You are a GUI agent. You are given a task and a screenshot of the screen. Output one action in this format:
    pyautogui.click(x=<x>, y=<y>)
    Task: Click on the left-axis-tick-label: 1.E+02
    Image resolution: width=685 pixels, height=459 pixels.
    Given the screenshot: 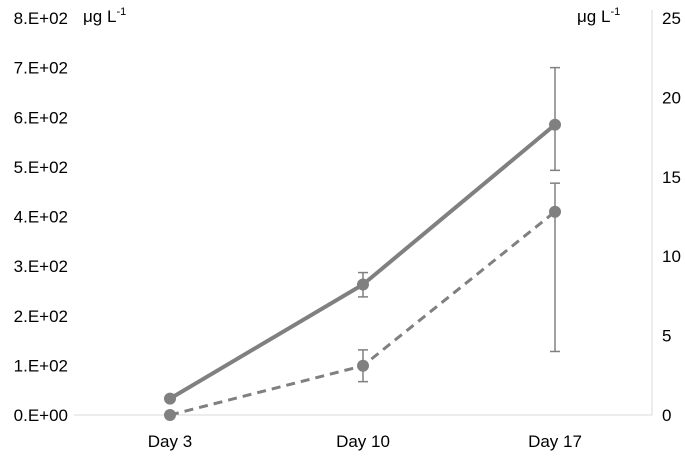 What is the action you would take?
    pyautogui.click(x=41, y=365)
    